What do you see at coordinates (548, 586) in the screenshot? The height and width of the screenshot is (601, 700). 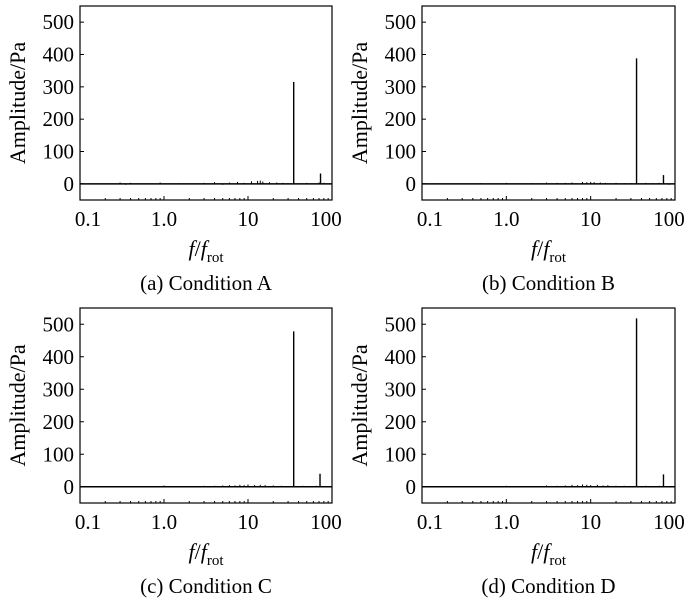 I see `panel-caption: (d) Condition D` at bounding box center [548, 586].